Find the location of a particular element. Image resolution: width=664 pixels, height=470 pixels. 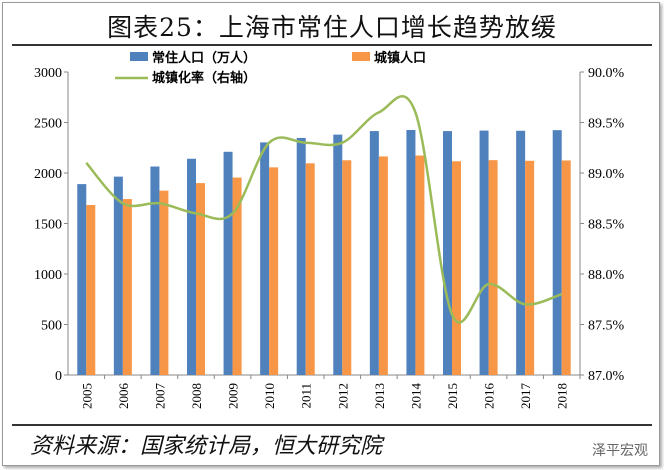

y2-tick-label: 89.5% is located at coordinates (606, 124).